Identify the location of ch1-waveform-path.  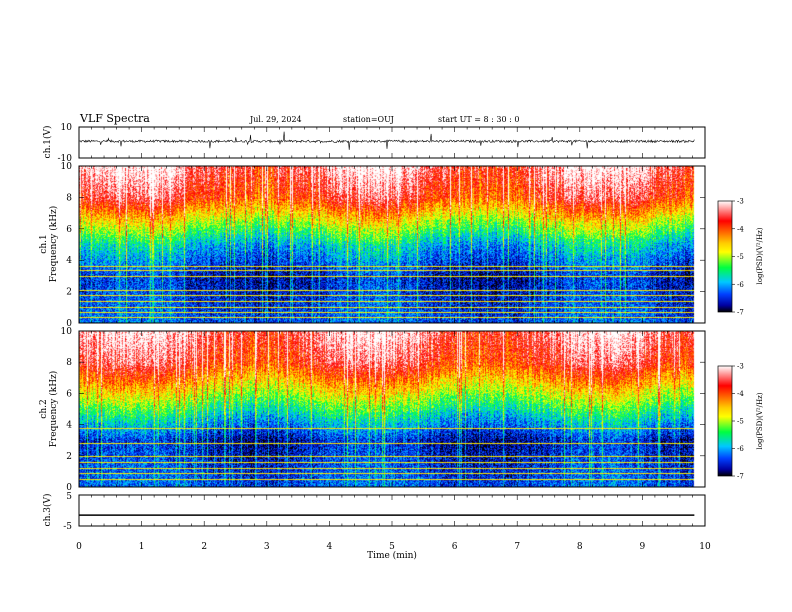
(386, 140).